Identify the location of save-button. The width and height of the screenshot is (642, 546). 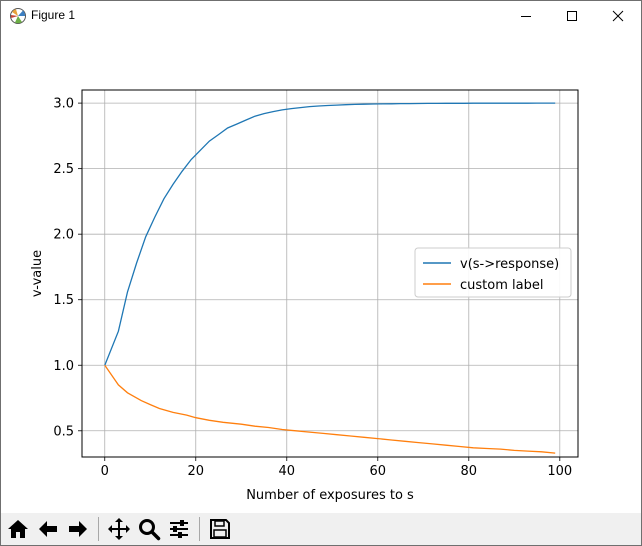
(220, 529).